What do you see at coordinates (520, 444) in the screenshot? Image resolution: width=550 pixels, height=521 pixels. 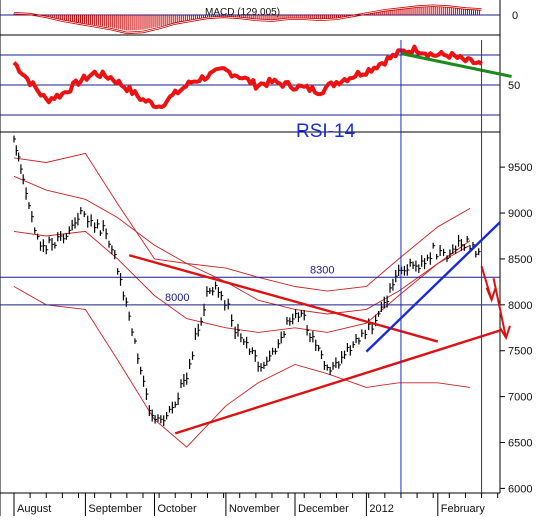 I see `price-tick-label: 6500` at bounding box center [520, 444].